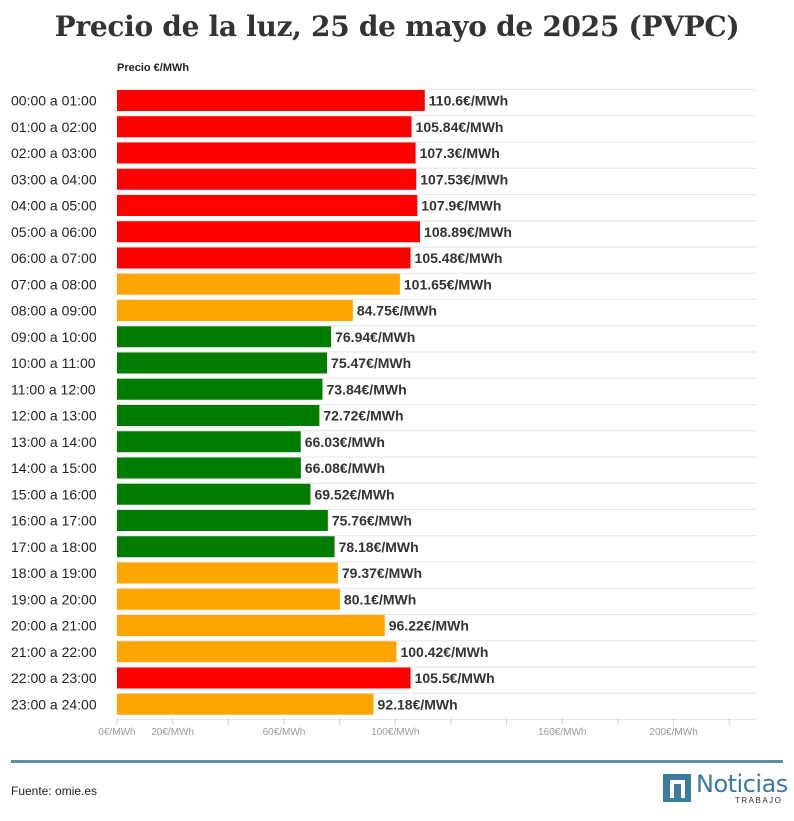  I want to click on value-label: 105.84€/MWh, so click(460, 127).